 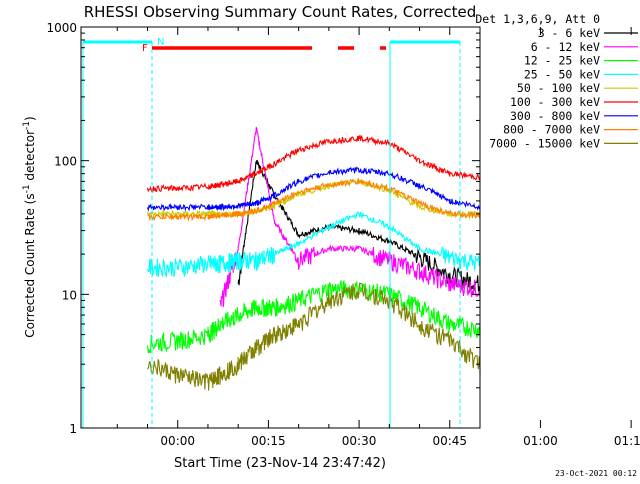 What do you see at coordinates (27, 188) in the screenshot?
I see `y-axis-label-sup1: -1` at bounding box center [27, 188].